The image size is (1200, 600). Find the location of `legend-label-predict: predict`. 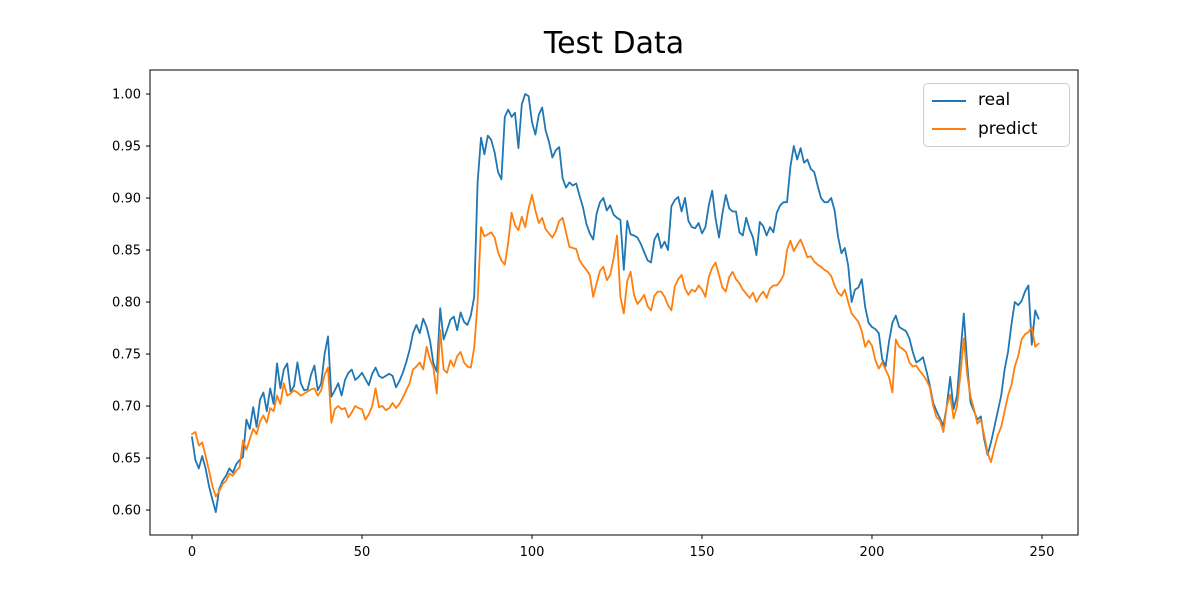

legend-label-predict: predict is located at coordinates (1008, 128).